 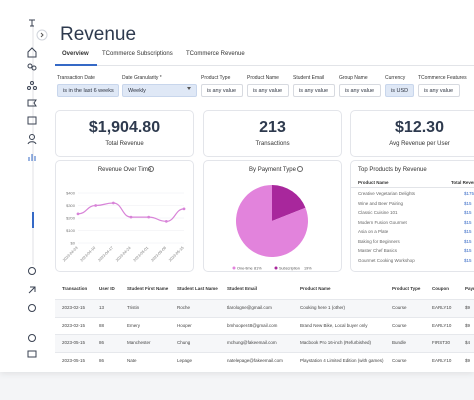 I want to click on table-cell: Emery, so click(x=134, y=325).